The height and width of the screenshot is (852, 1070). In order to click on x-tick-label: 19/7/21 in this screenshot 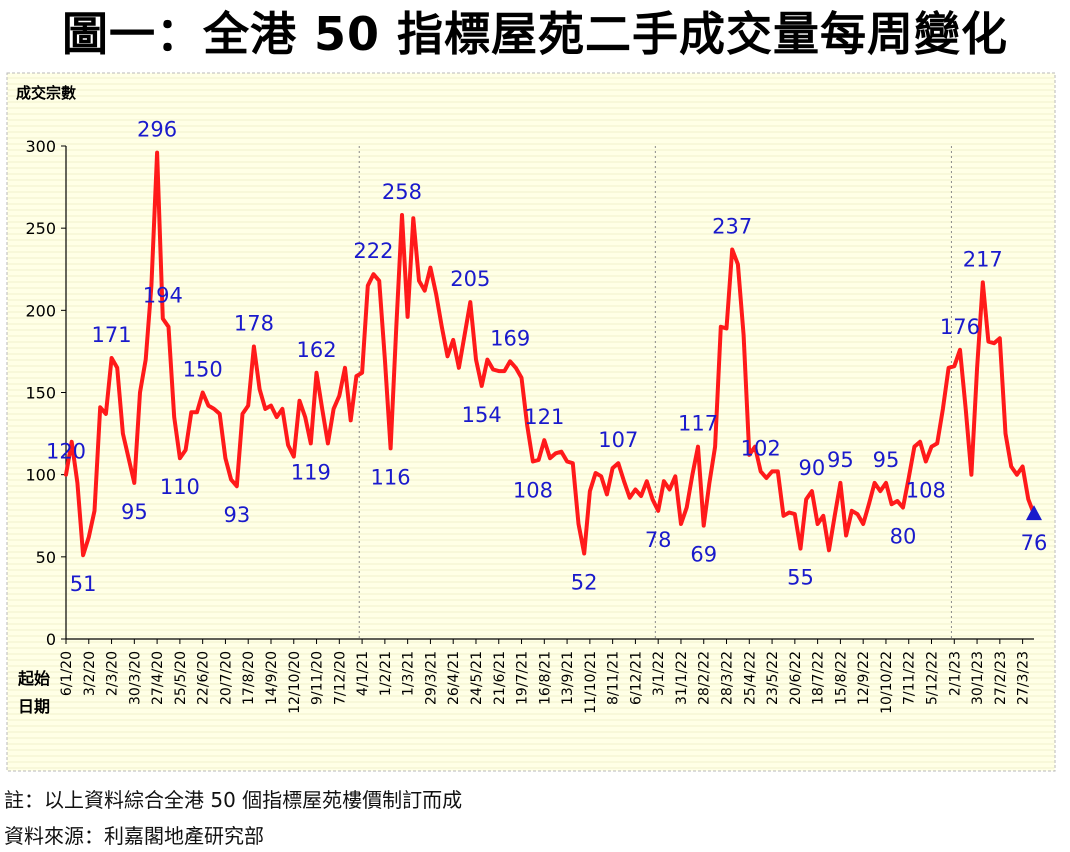, I will do `click(523, 678)`.